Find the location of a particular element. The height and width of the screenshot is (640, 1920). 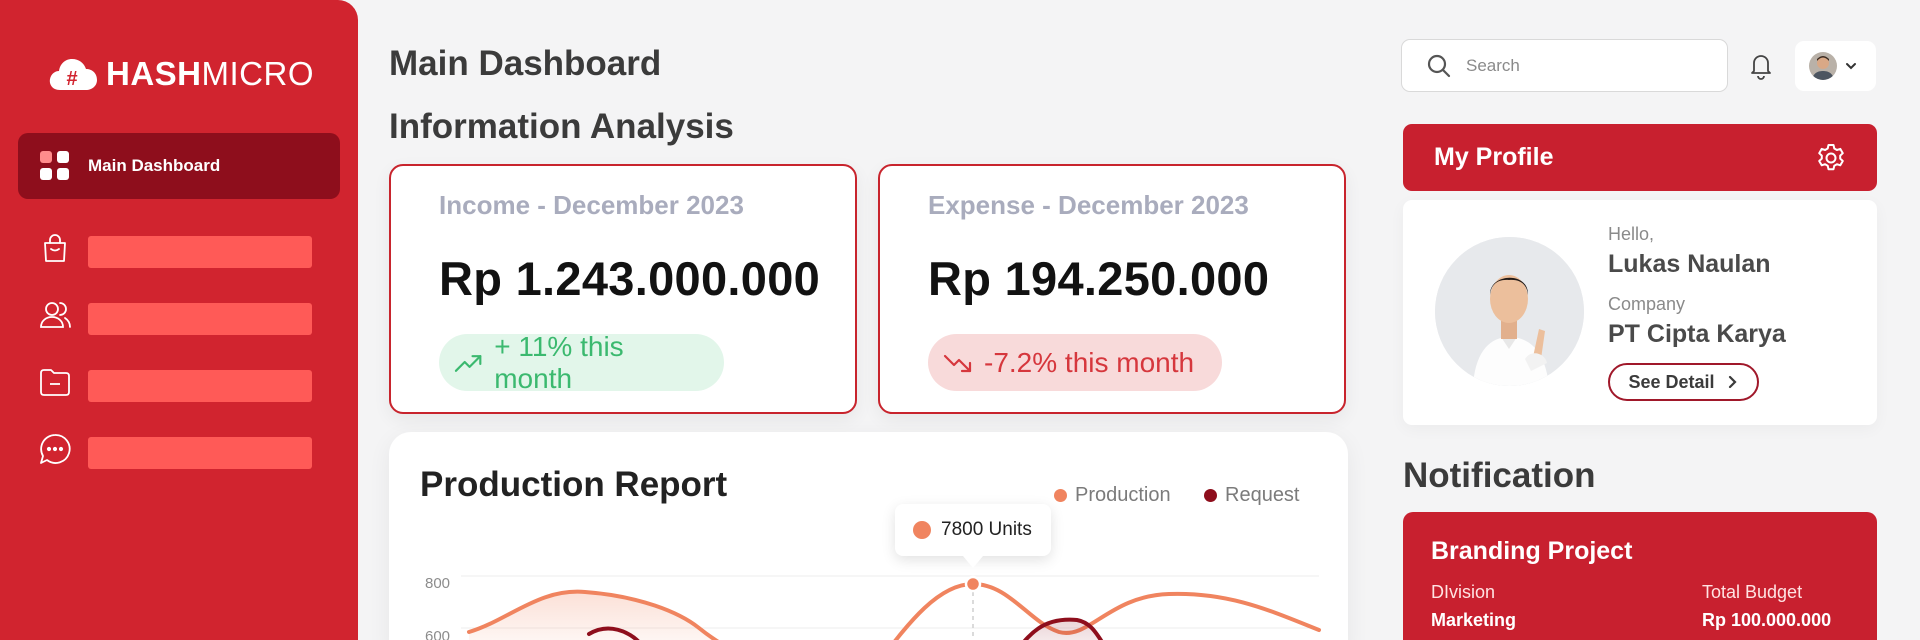

production-area is located at coordinates (592, 615).